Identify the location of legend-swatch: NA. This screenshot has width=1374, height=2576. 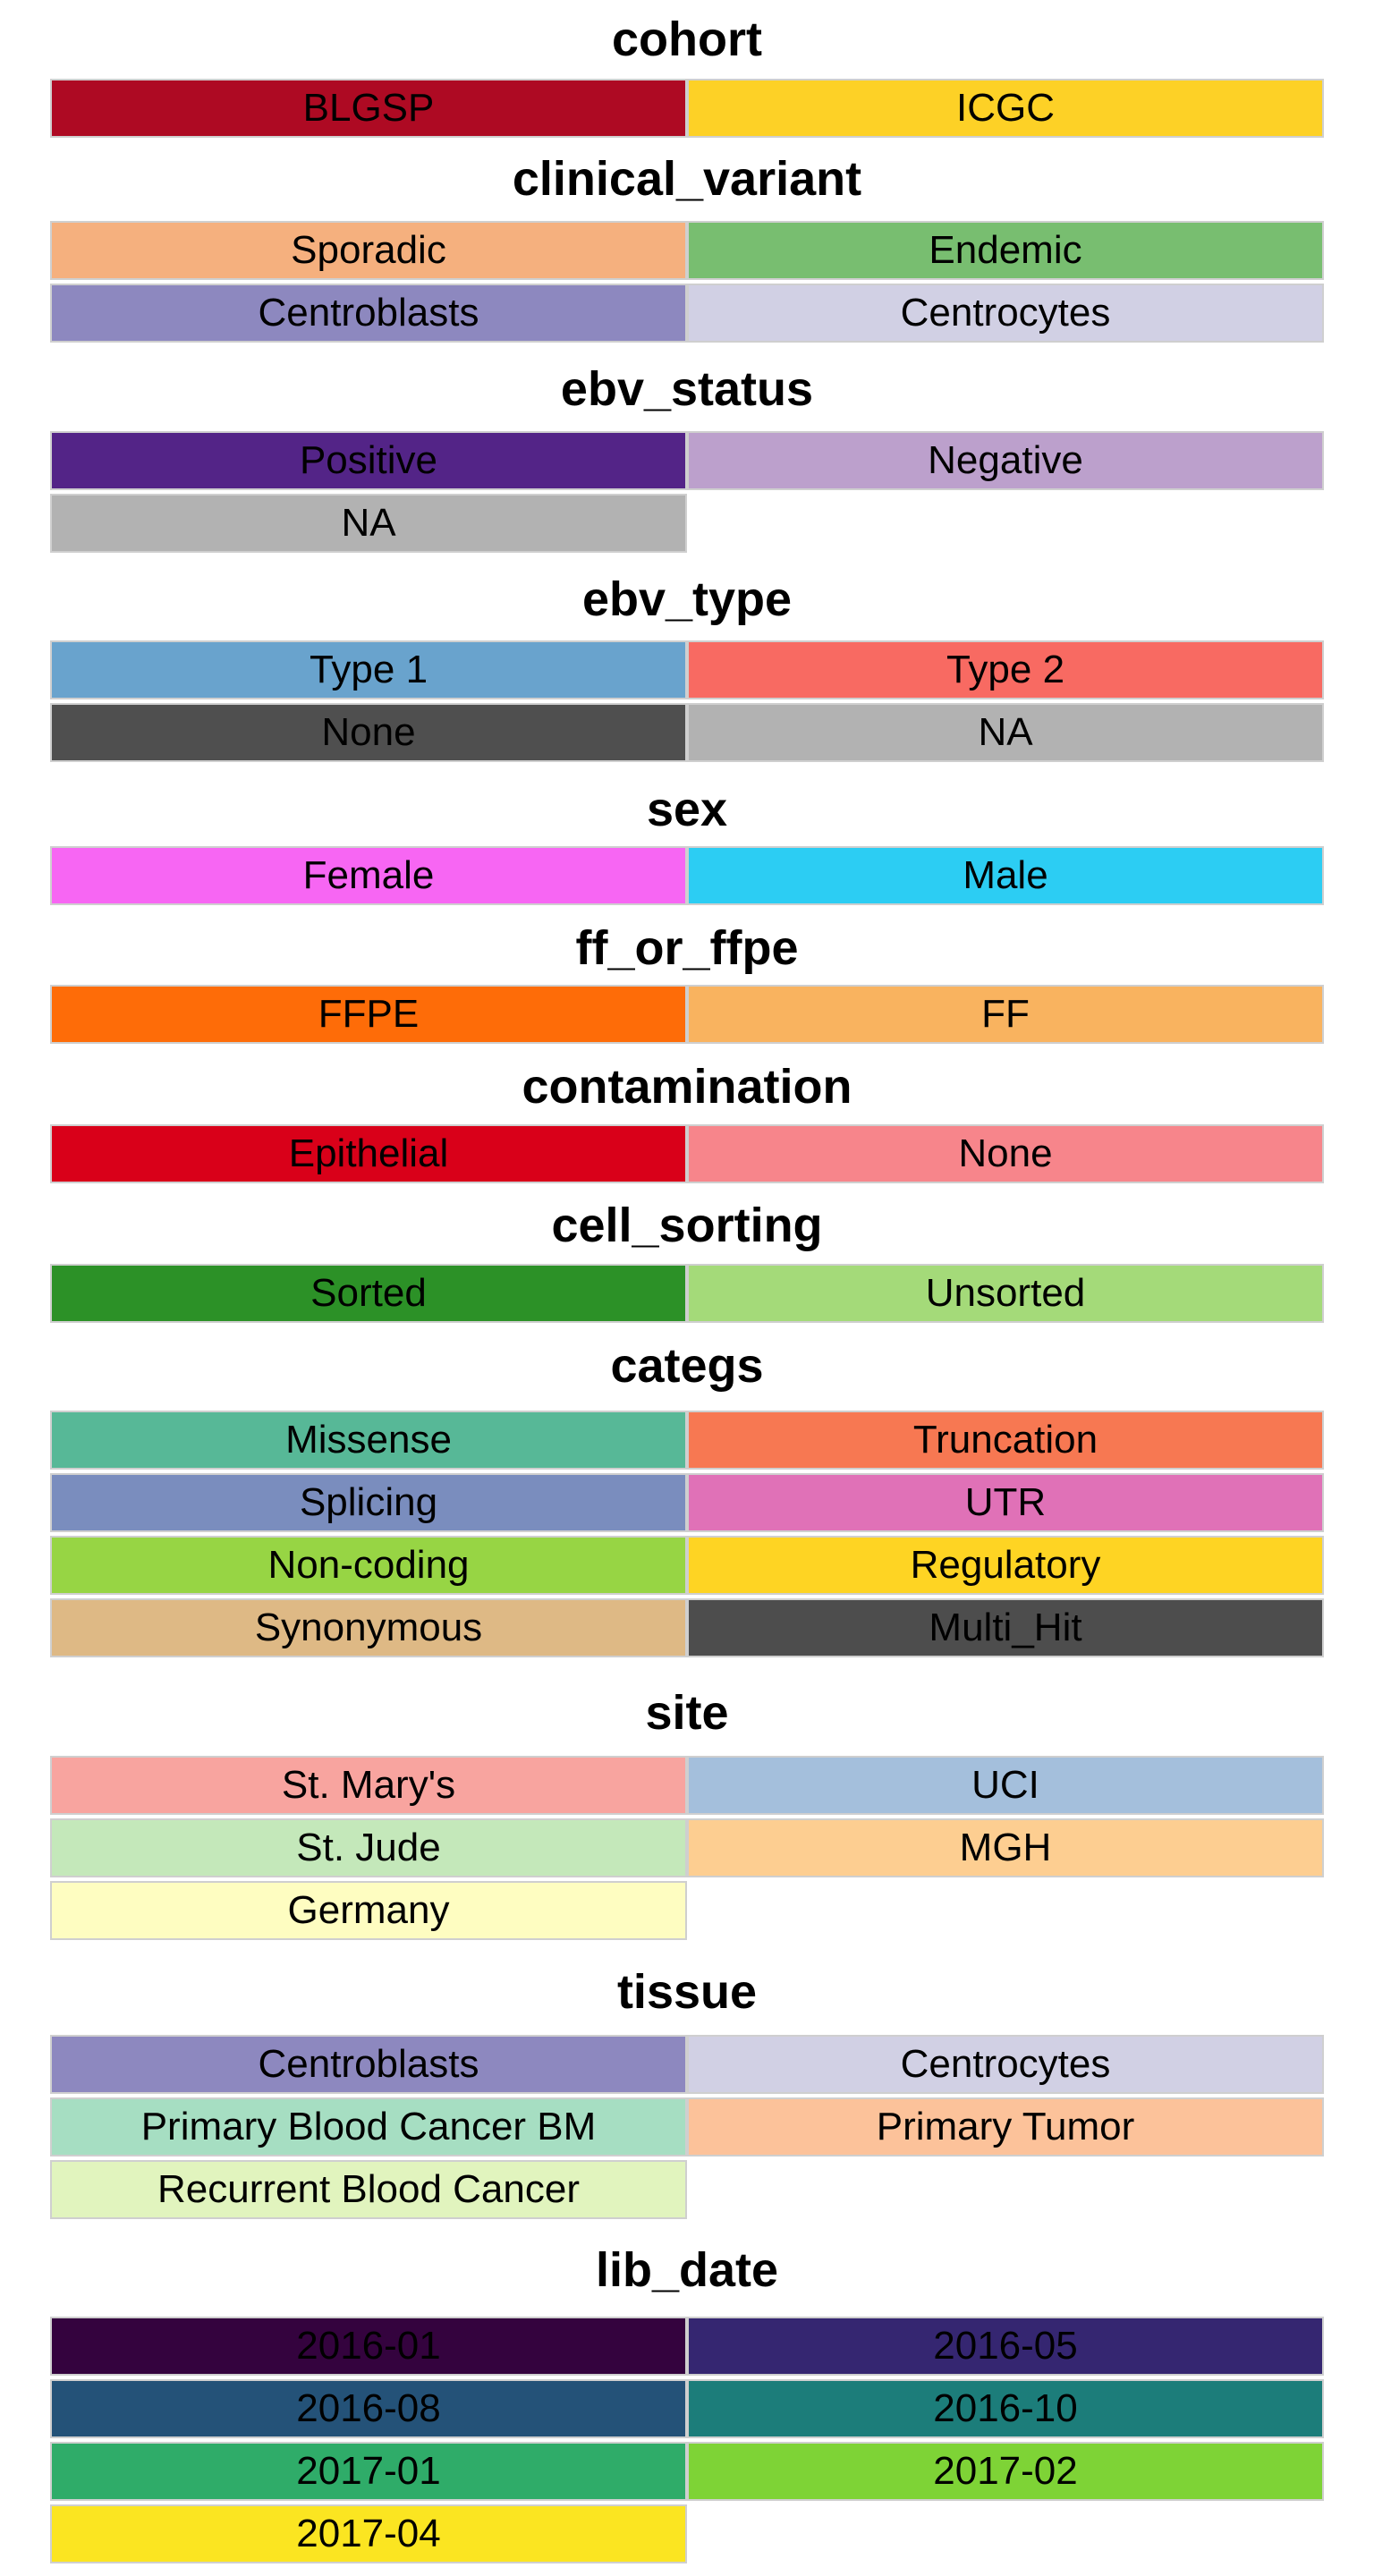
(1005, 732).